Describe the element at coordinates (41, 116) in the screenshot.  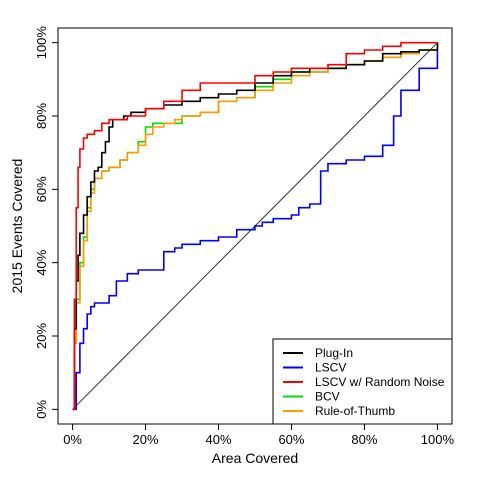
I see `y-tick-label: 80%` at that location.